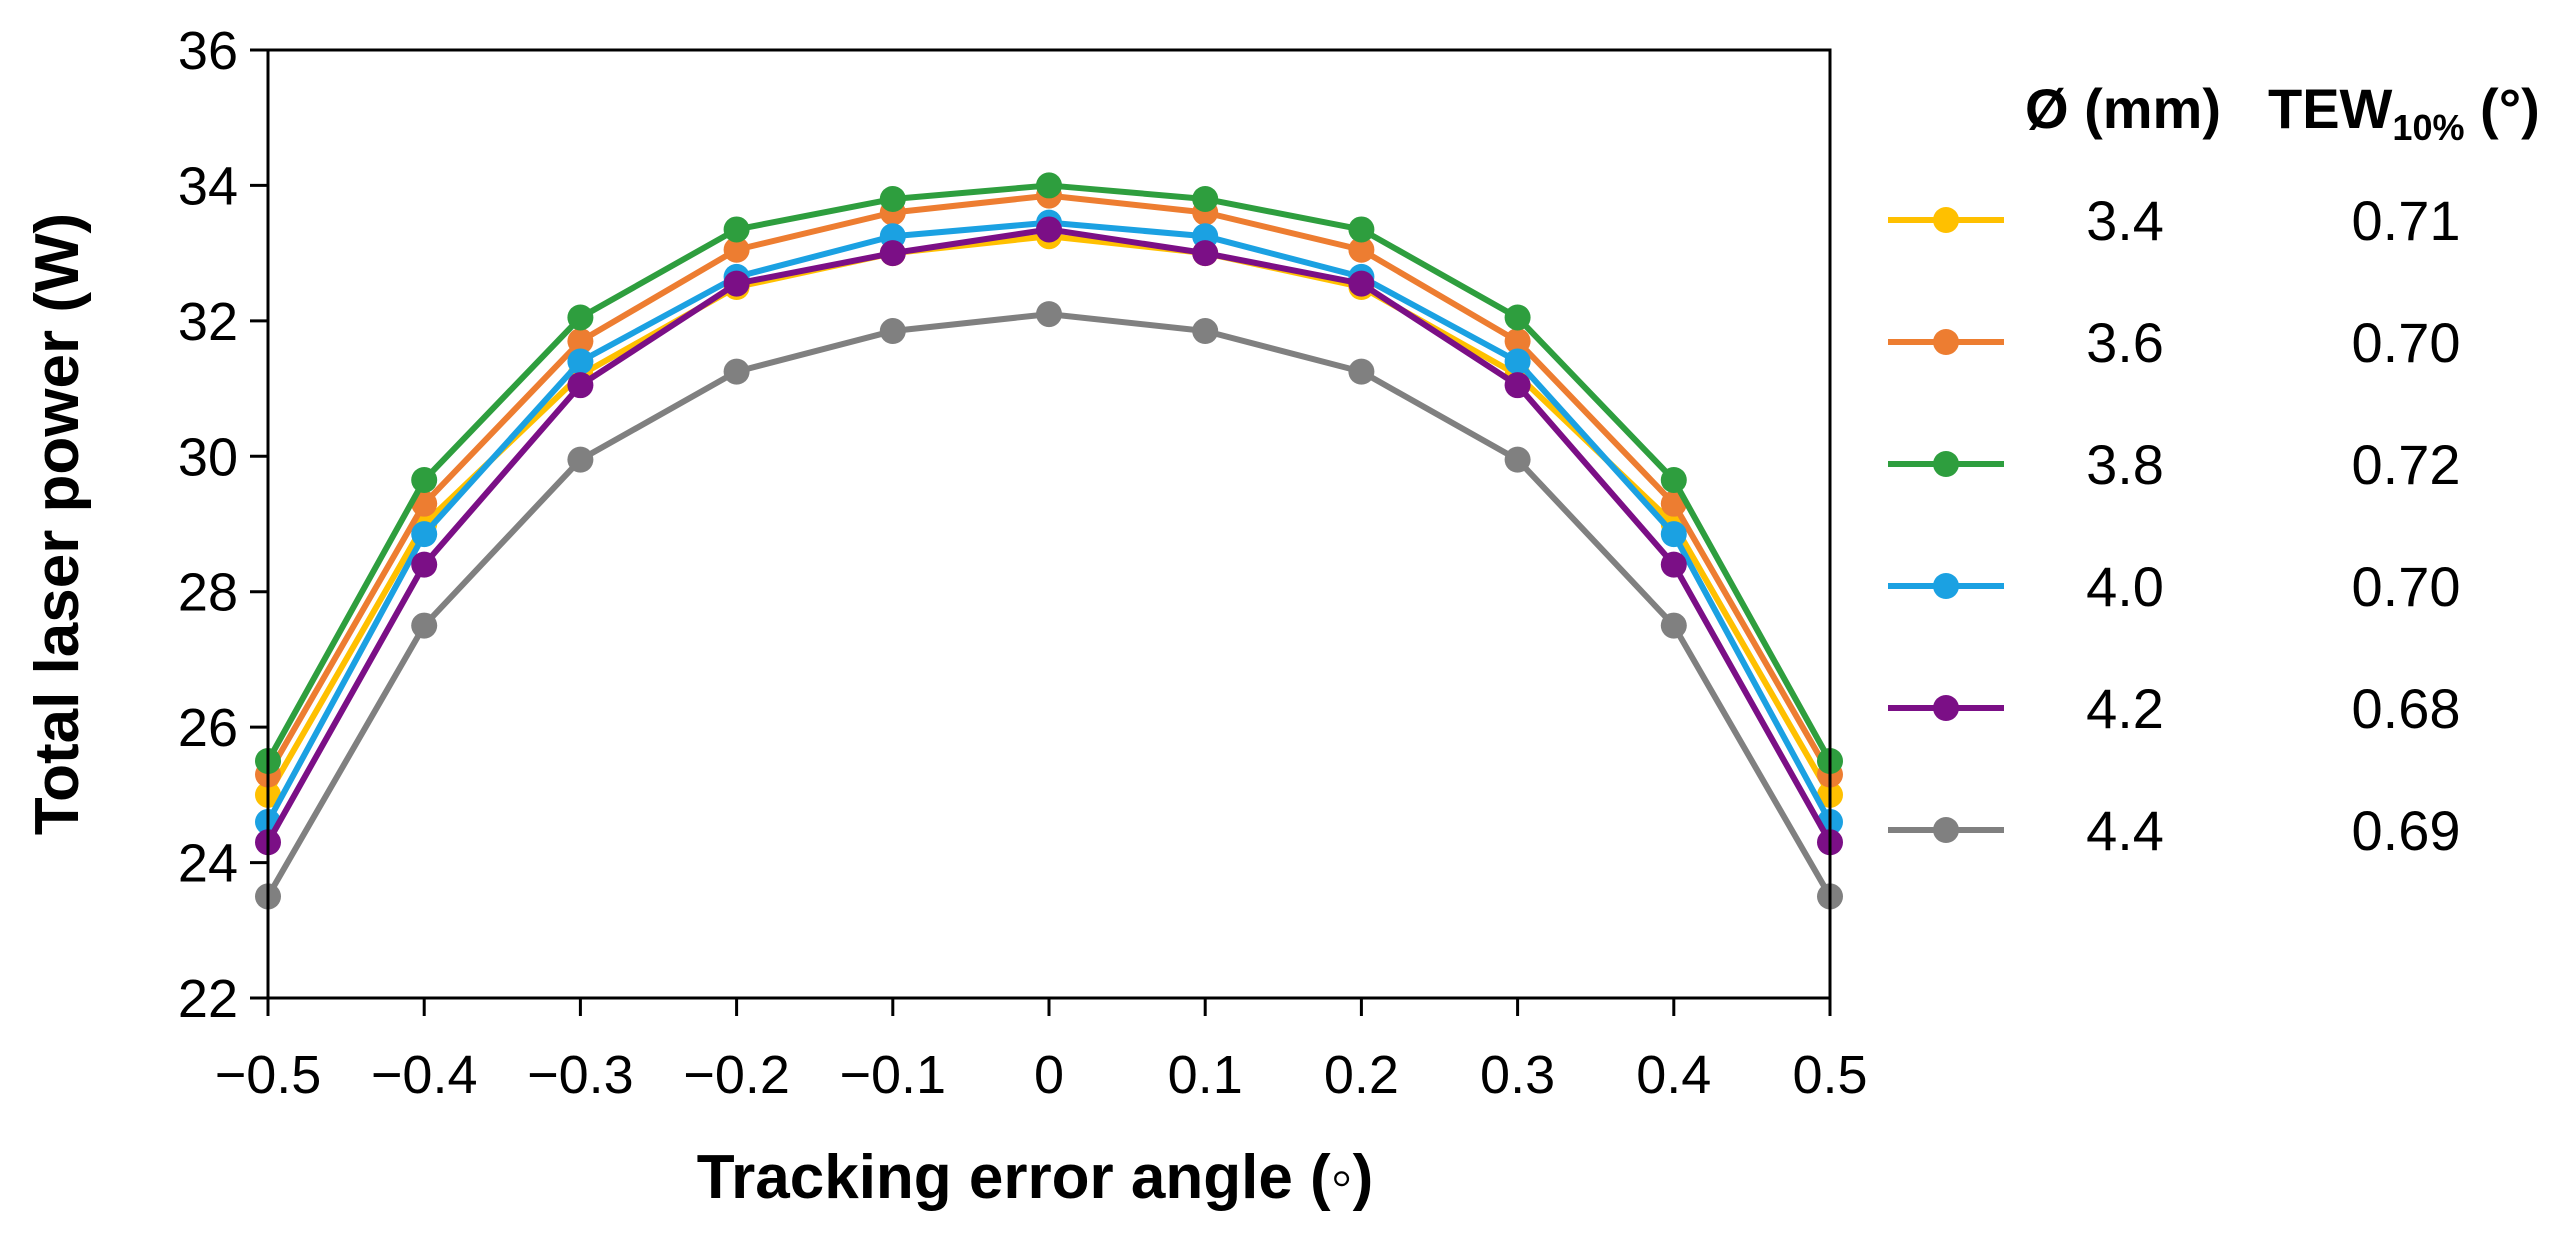 The image size is (2570, 1236). Describe the element at coordinates (208, 186) in the screenshot. I see `y-tick-label: 34` at that location.